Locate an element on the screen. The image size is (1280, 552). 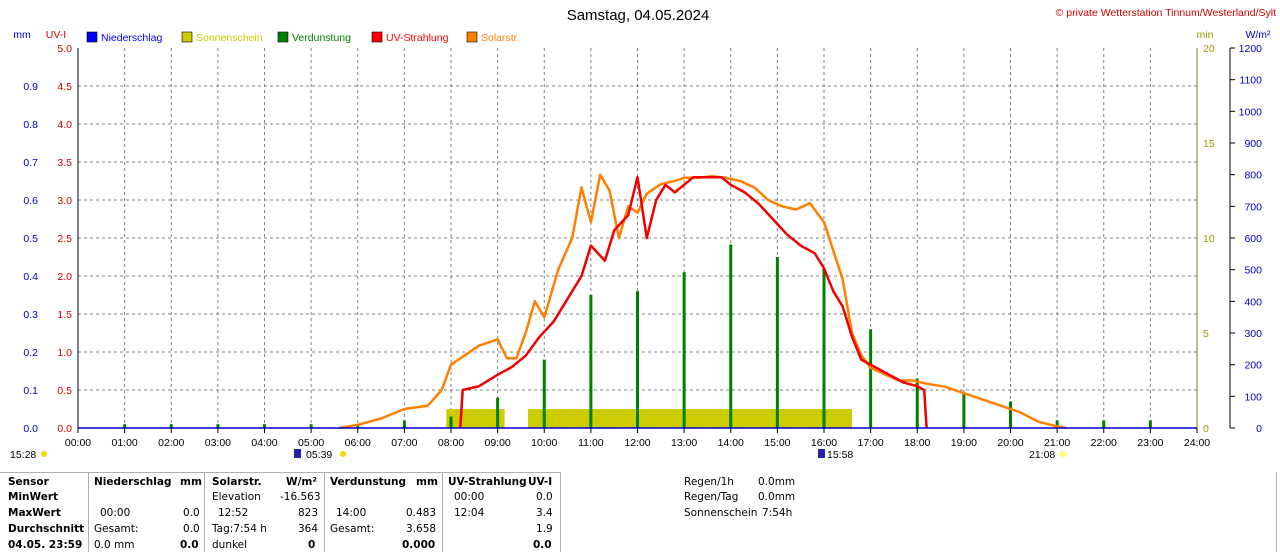
x-tick-label-14: 14:00 is located at coordinates (731, 443).